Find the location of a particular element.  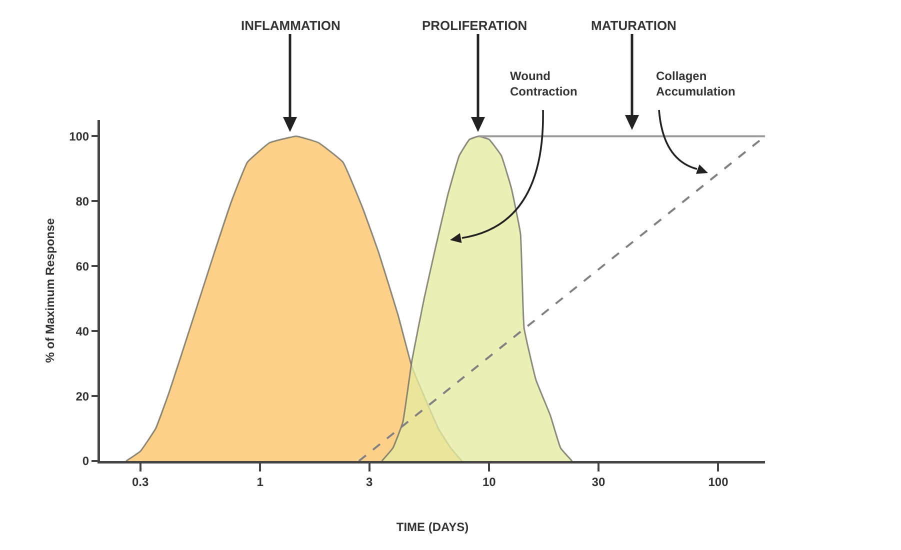

x-tick-label: 1 is located at coordinates (260, 481).